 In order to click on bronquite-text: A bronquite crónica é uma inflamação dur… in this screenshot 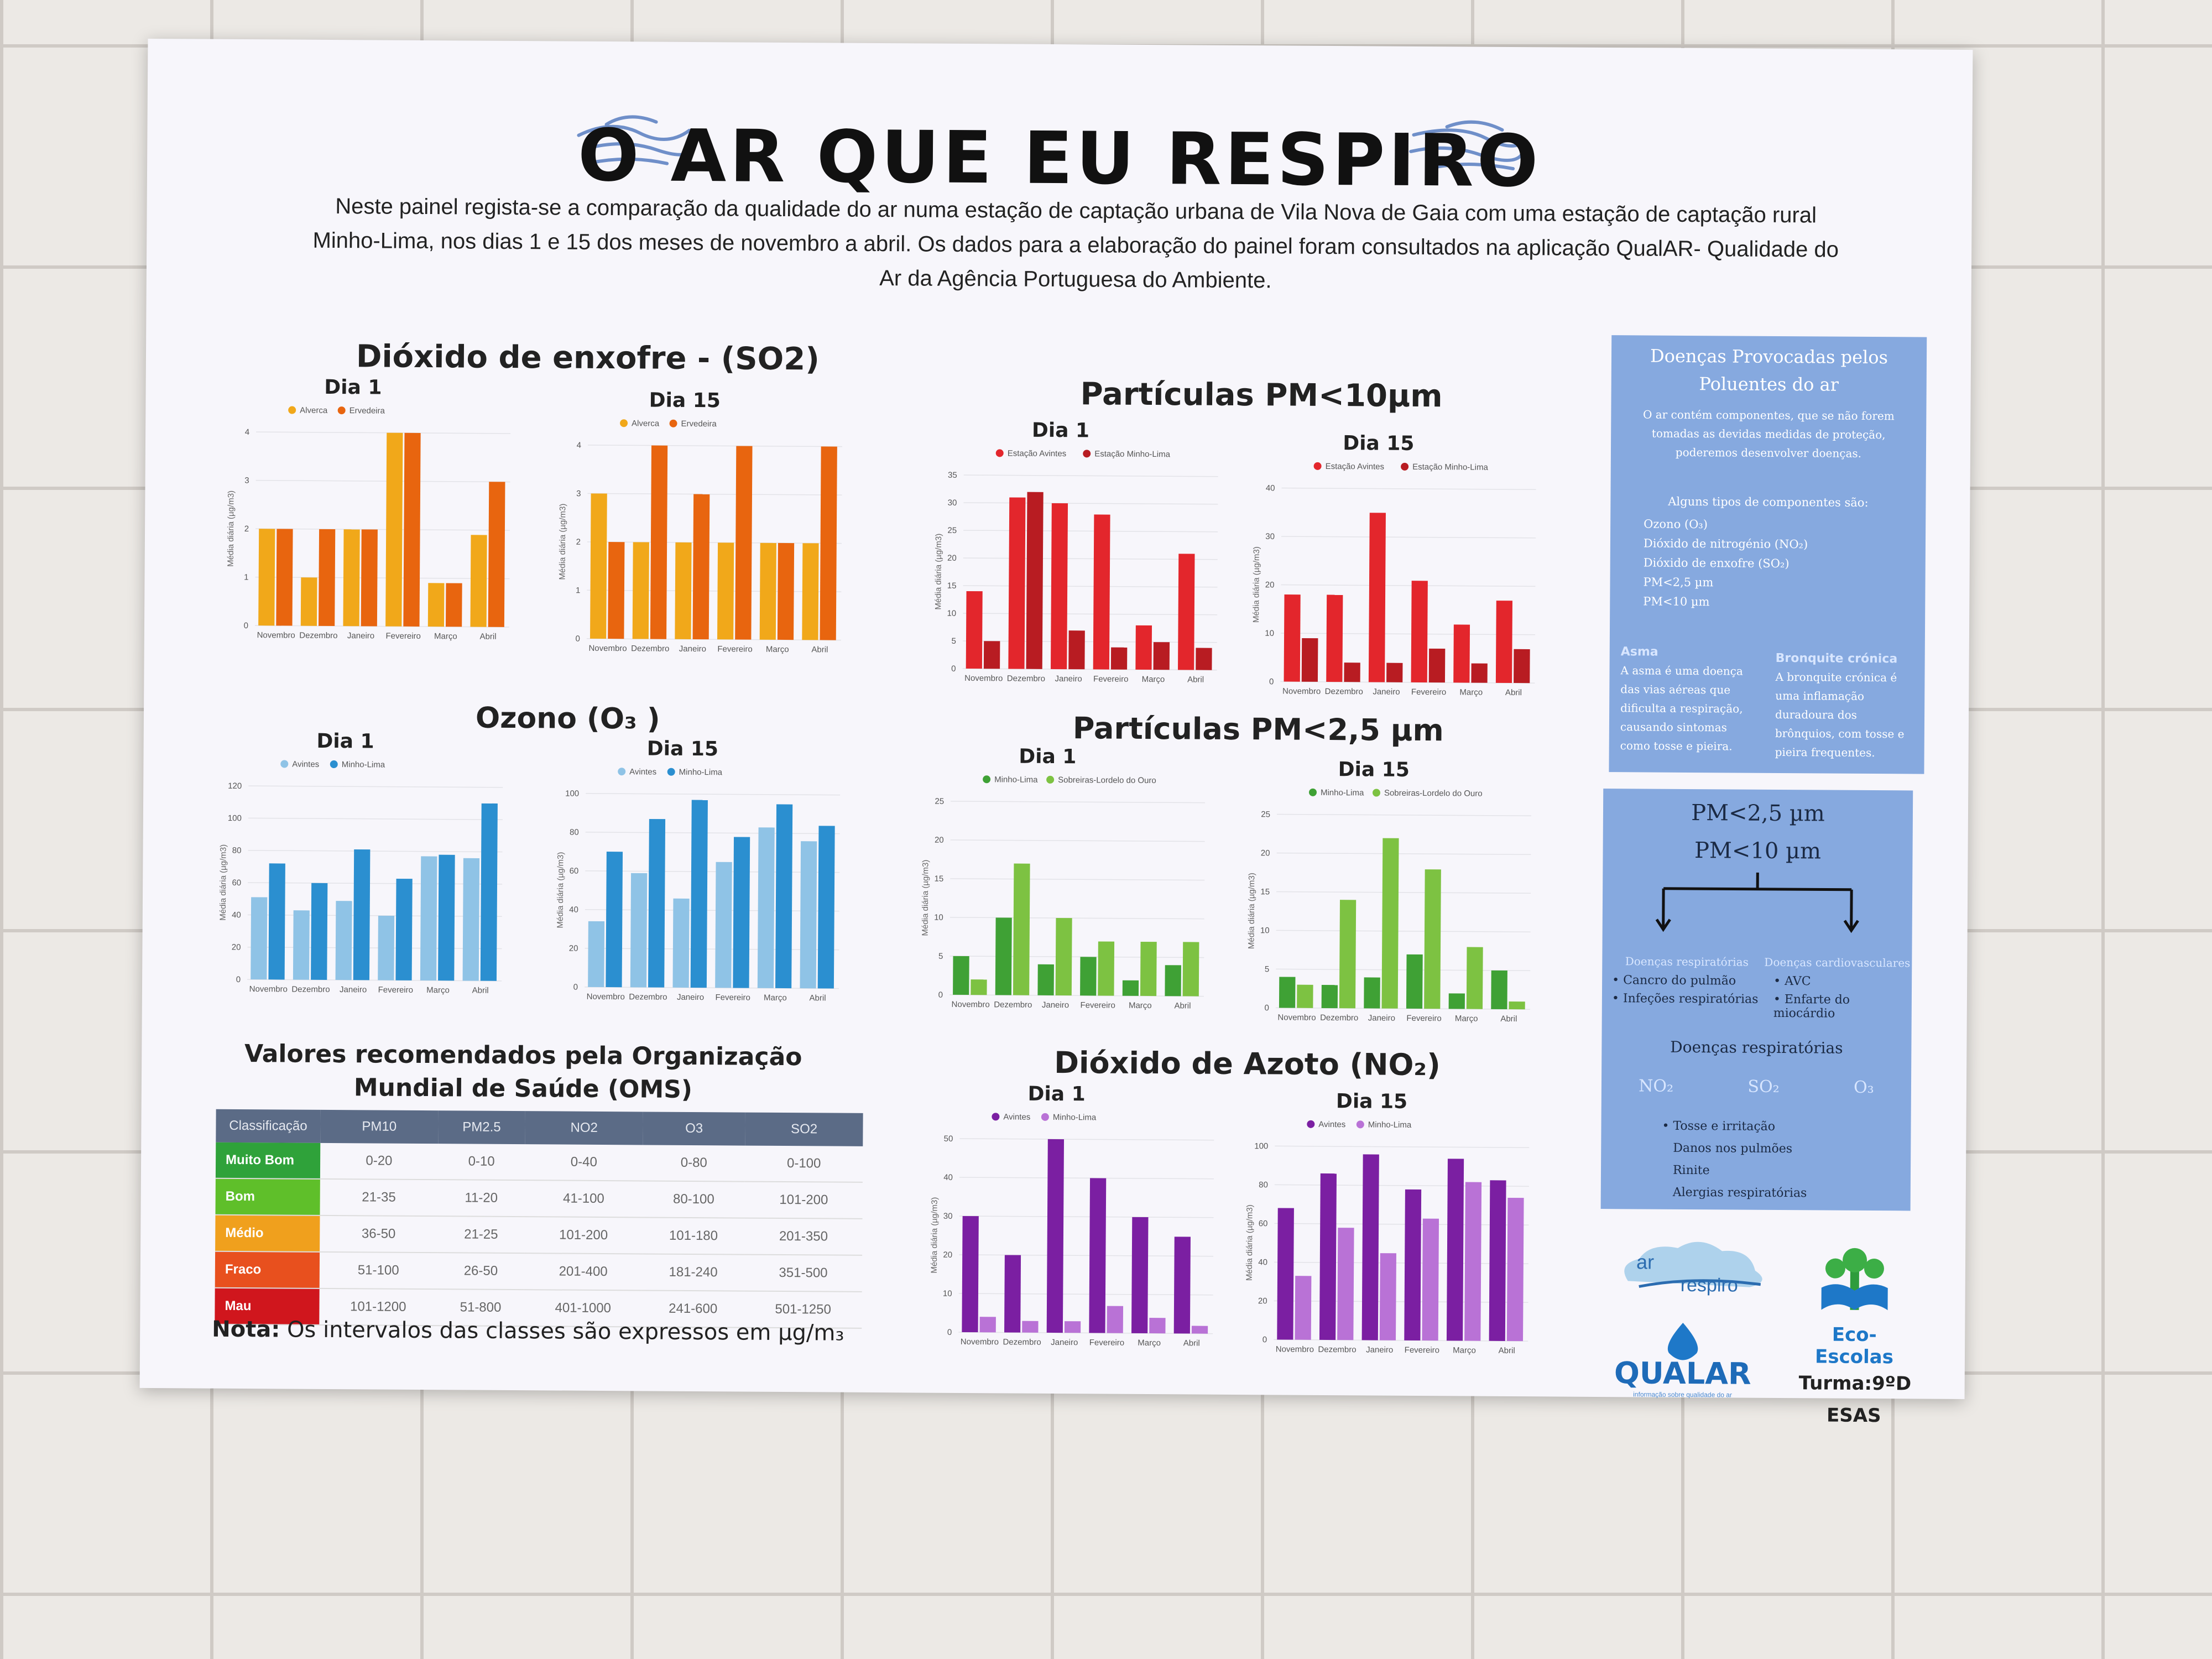, I will do `click(1840, 715)`.